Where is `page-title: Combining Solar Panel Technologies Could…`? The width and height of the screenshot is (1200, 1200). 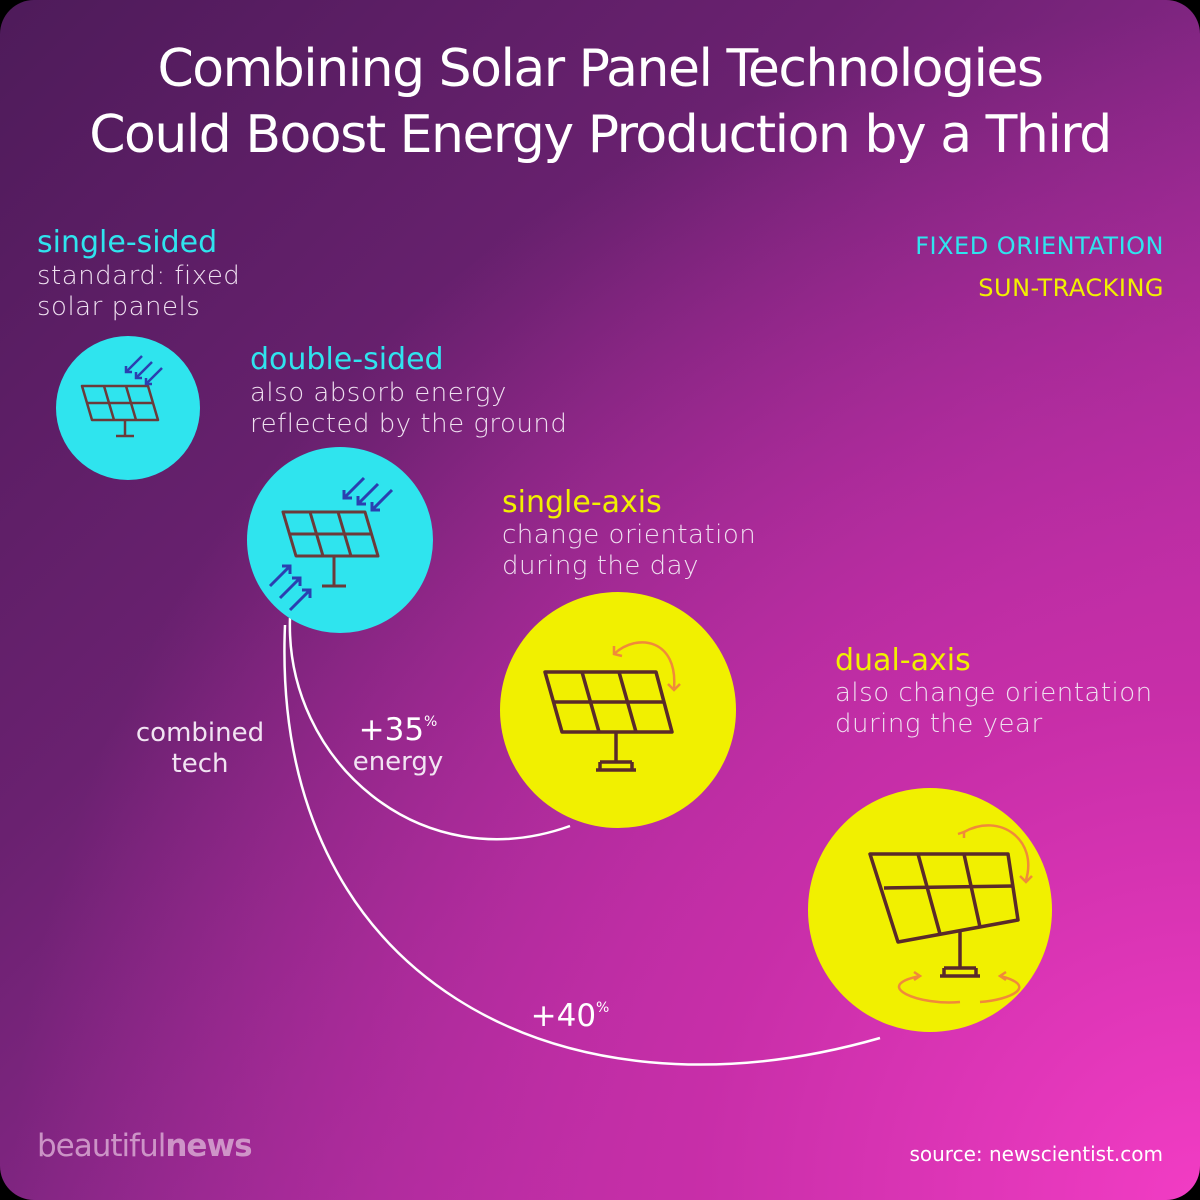 page-title: Combining Solar Panel Technologies Could… is located at coordinates (600, 102).